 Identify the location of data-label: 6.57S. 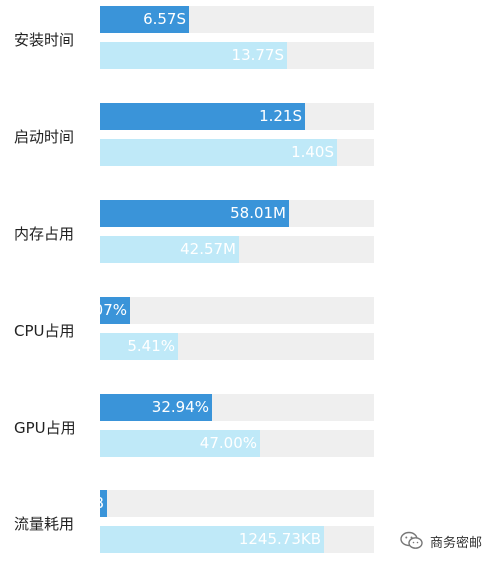
(164, 19).